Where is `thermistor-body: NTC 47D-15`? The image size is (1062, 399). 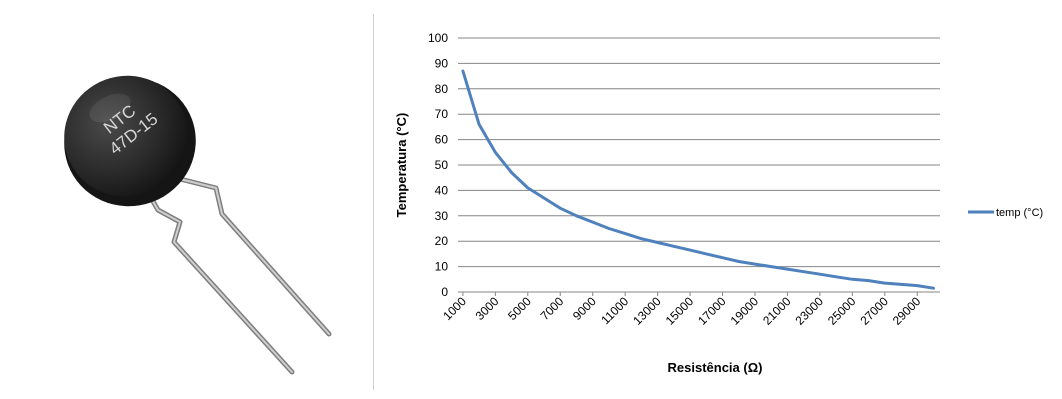
thermistor-body: NTC 47D-15 is located at coordinates (130, 141).